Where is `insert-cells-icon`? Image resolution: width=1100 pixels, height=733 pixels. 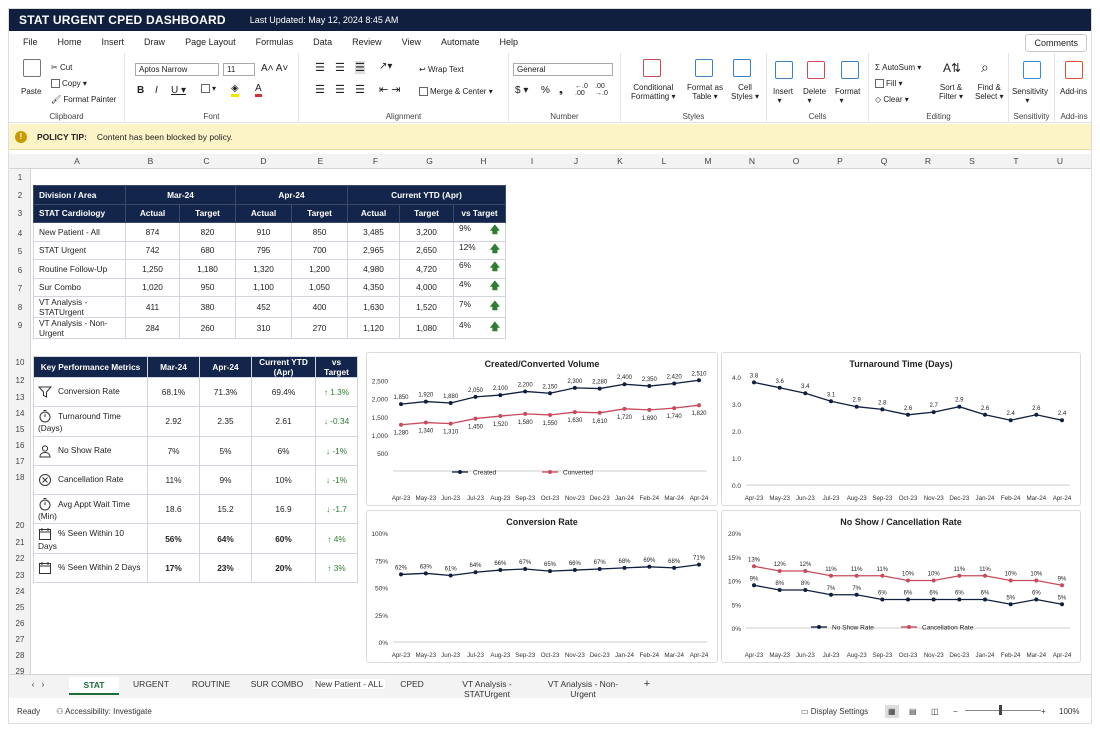
insert-cells-icon is located at coordinates (784, 70).